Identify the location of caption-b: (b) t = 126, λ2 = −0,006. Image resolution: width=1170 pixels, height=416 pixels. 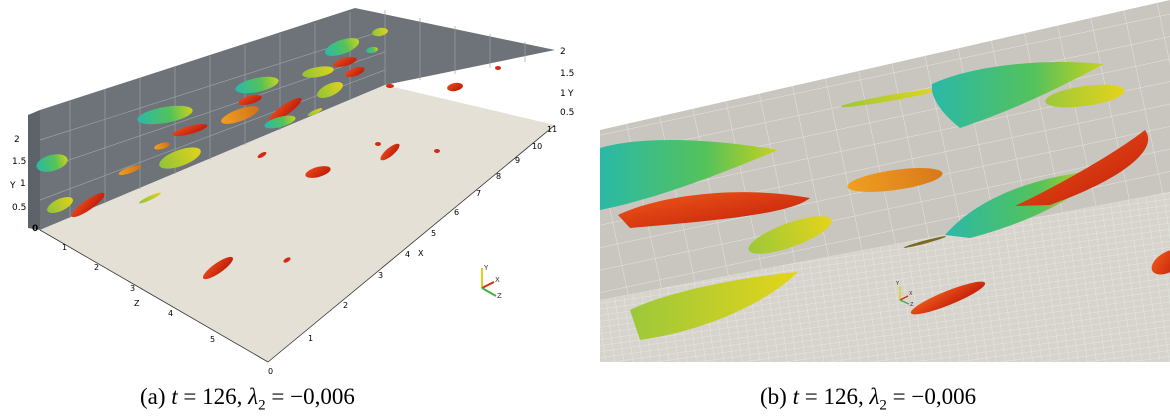
(868, 399).